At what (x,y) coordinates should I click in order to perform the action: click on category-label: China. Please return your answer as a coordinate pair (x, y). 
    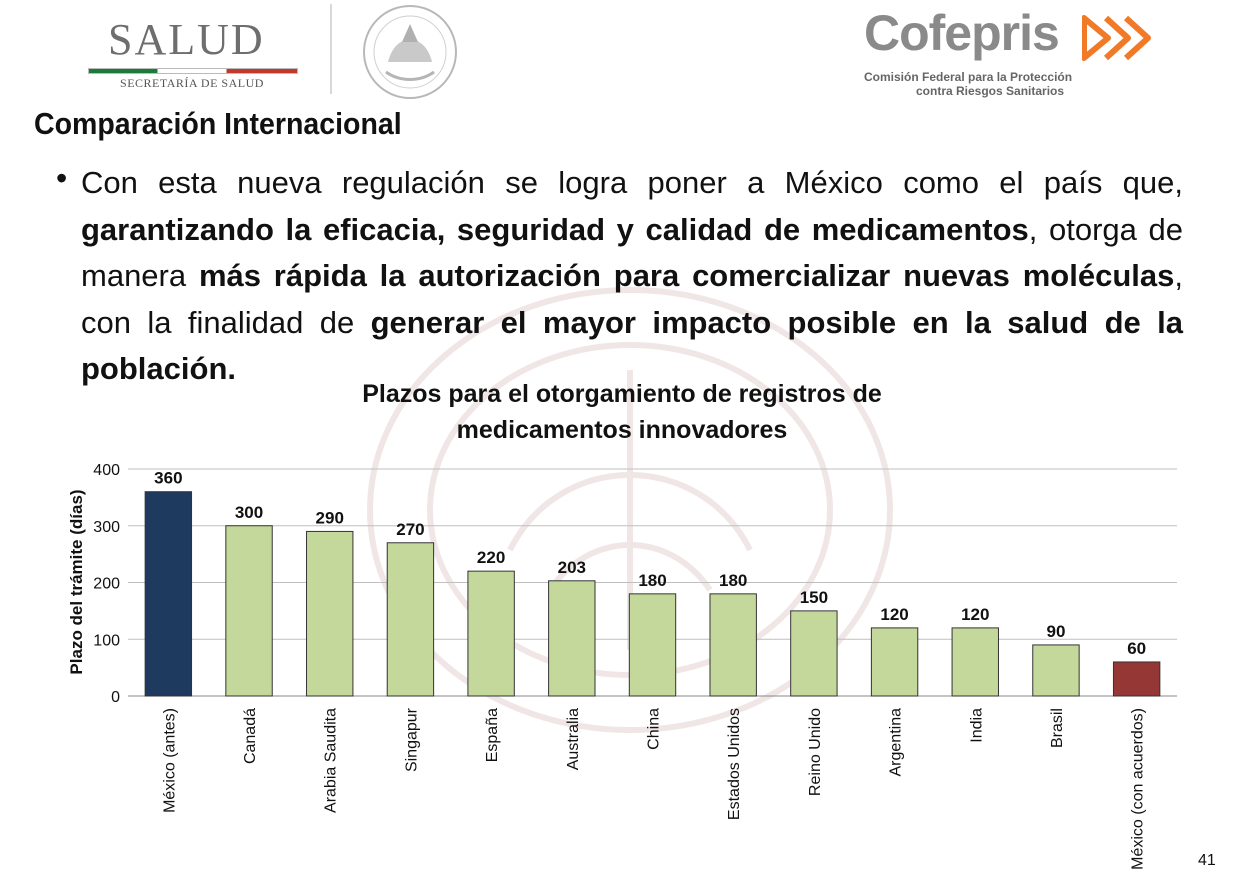
    Looking at the image, I should click on (654, 729).